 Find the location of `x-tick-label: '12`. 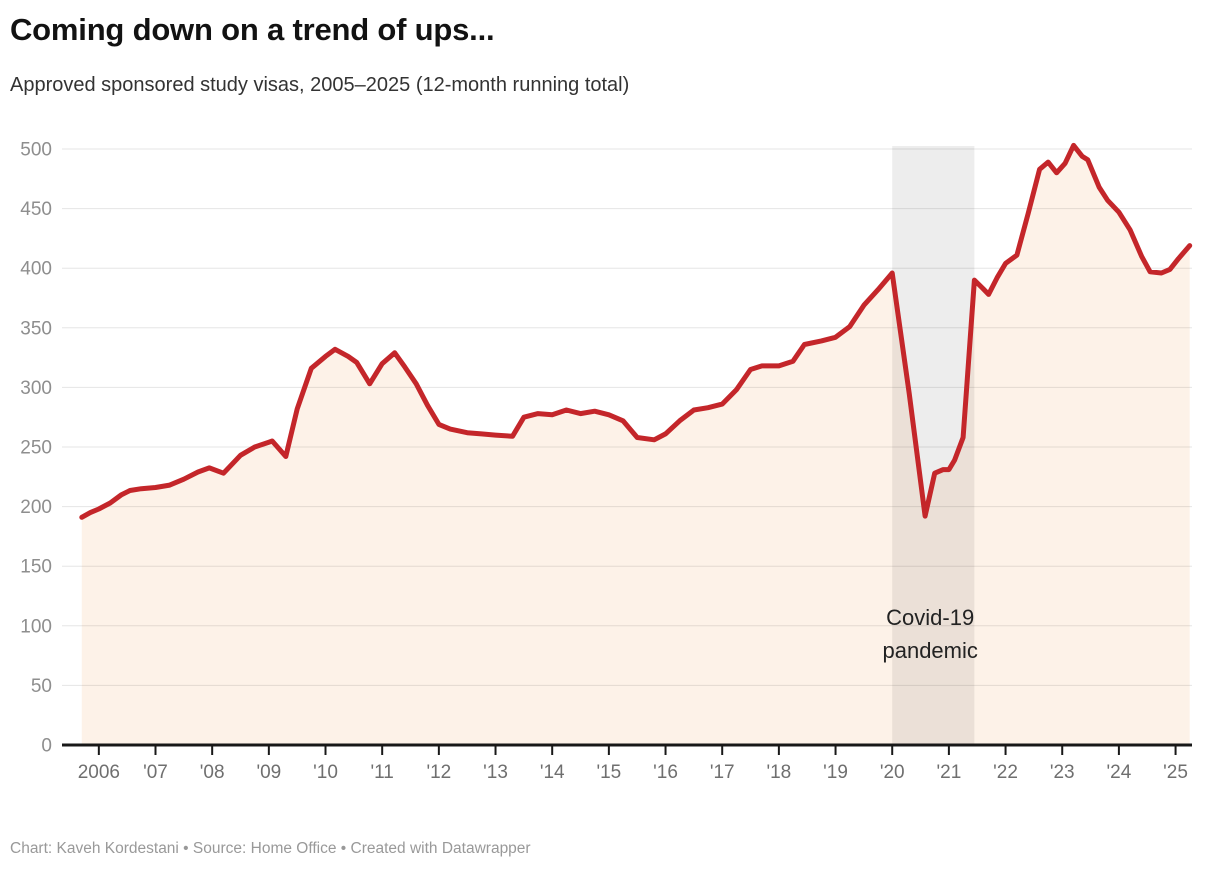

x-tick-label: '12 is located at coordinates (438, 772).